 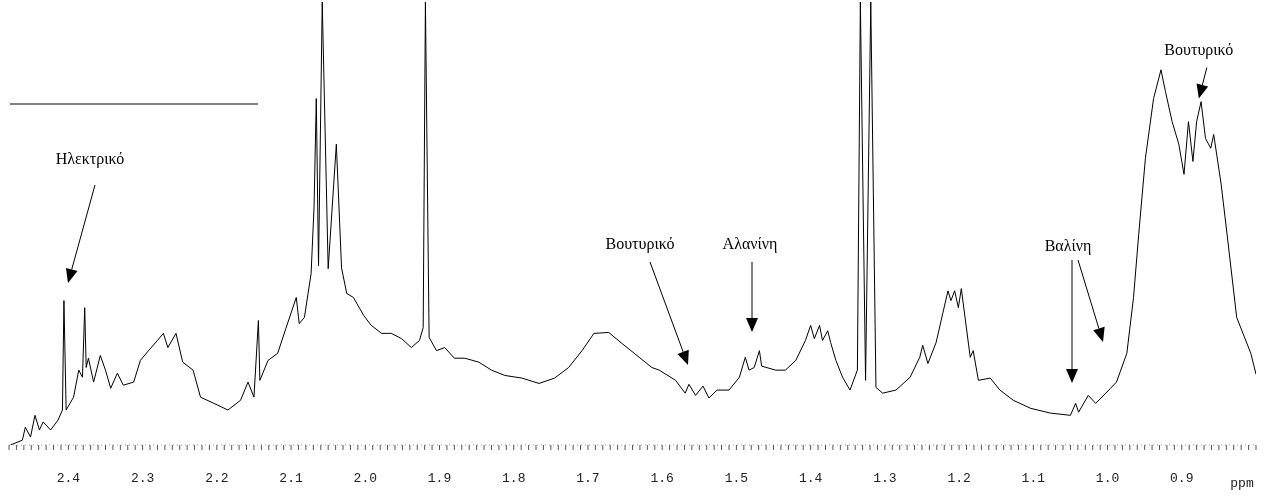 I want to click on x-tick-label: 0.9, so click(x=1182, y=478).